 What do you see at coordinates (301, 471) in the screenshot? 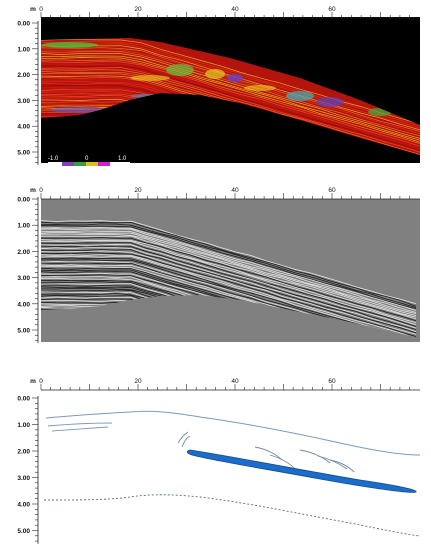
I see `anomaly-body` at bounding box center [301, 471].